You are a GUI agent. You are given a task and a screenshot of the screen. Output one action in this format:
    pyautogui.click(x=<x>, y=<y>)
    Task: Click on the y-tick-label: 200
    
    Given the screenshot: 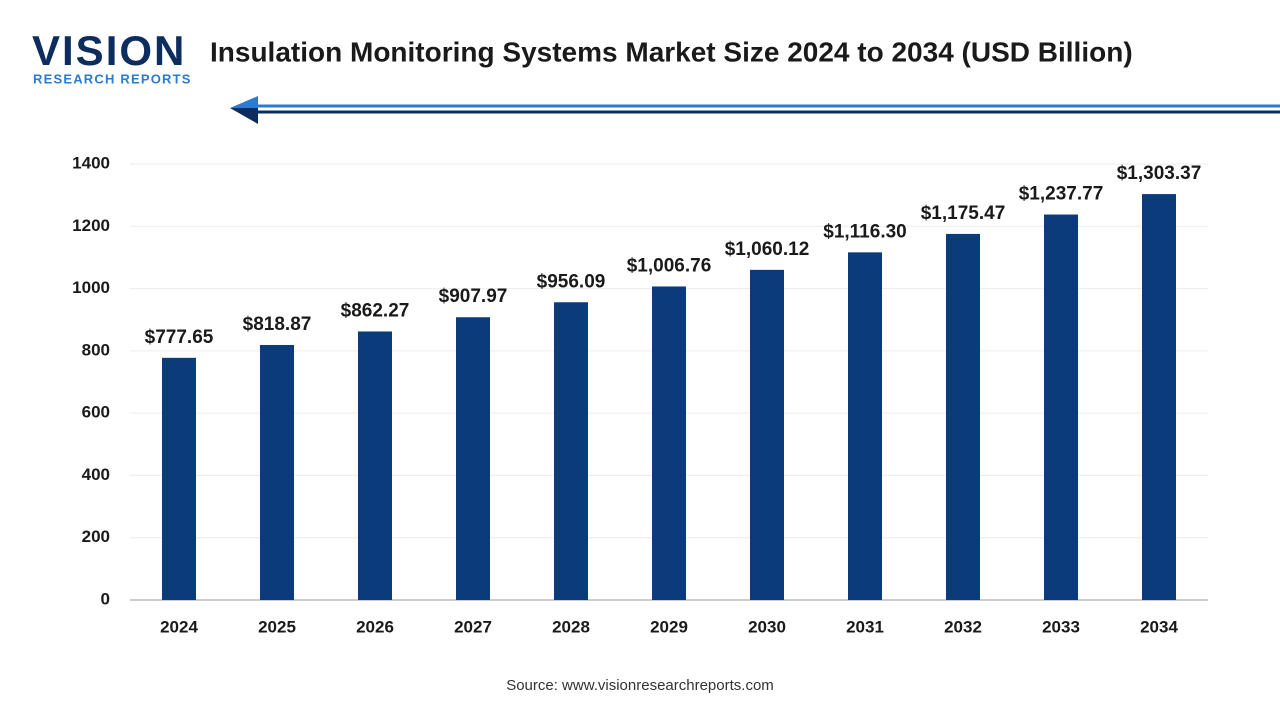 What is the action you would take?
    pyautogui.click(x=96, y=536)
    